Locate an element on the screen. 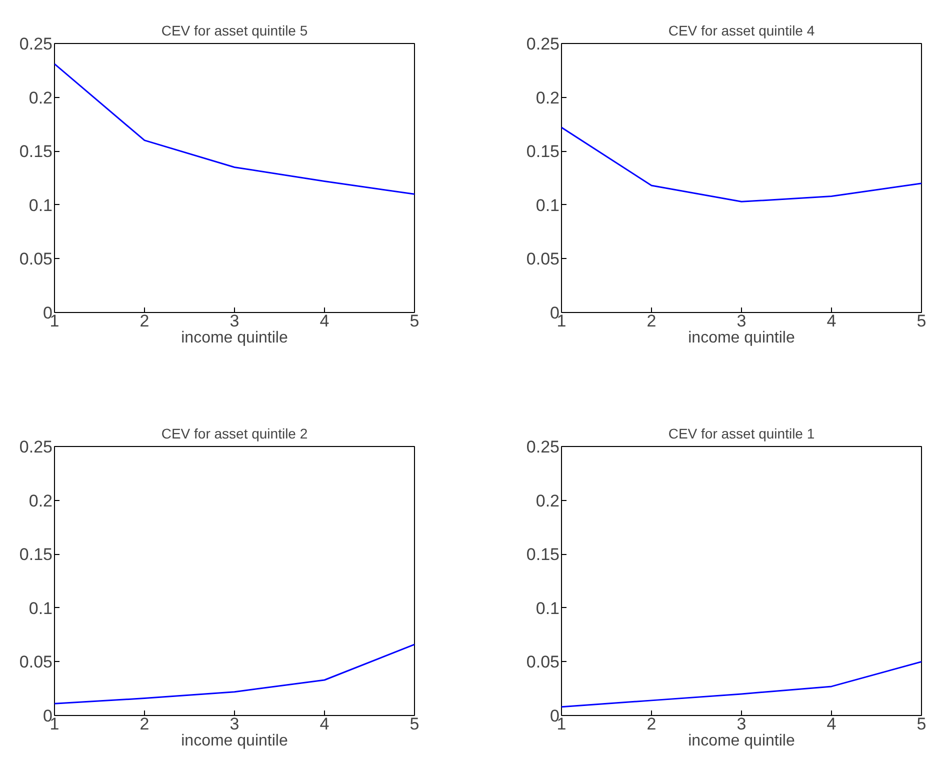 The image size is (930, 757). chart-title: CEV for asset quintile 2 is located at coordinates (234, 434).